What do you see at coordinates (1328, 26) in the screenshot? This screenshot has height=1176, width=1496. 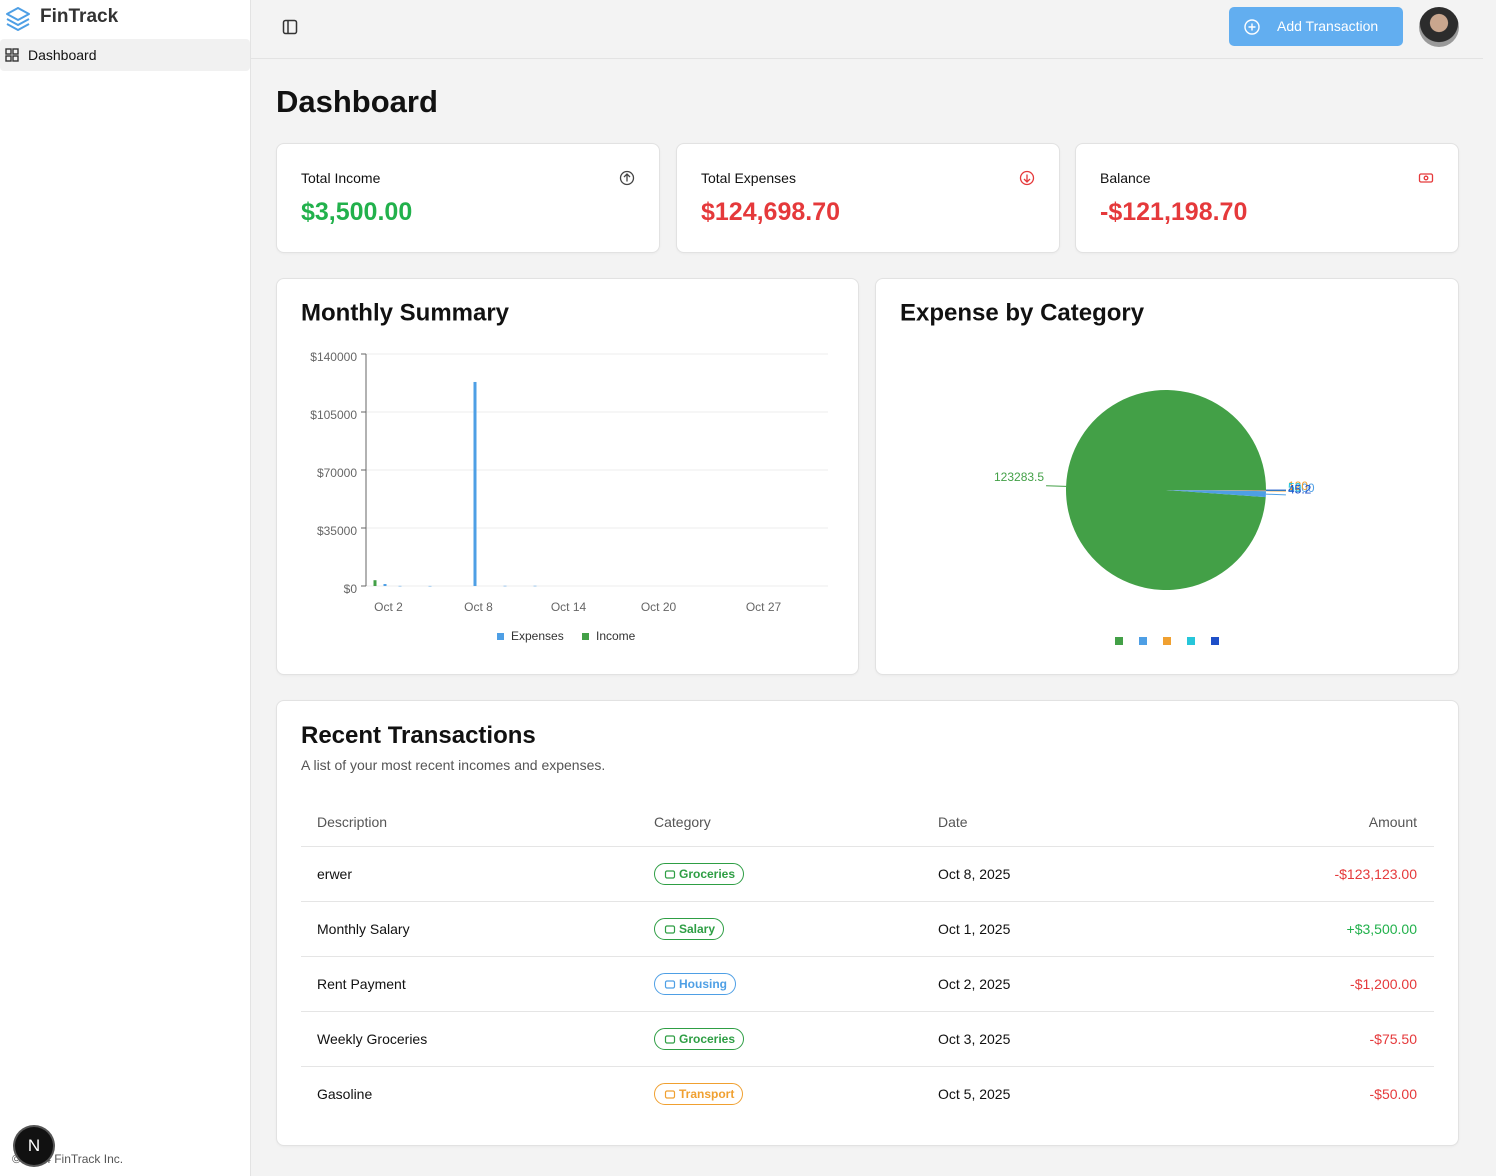 I see `button-label: Add Transaction` at bounding box center [1328, 26].